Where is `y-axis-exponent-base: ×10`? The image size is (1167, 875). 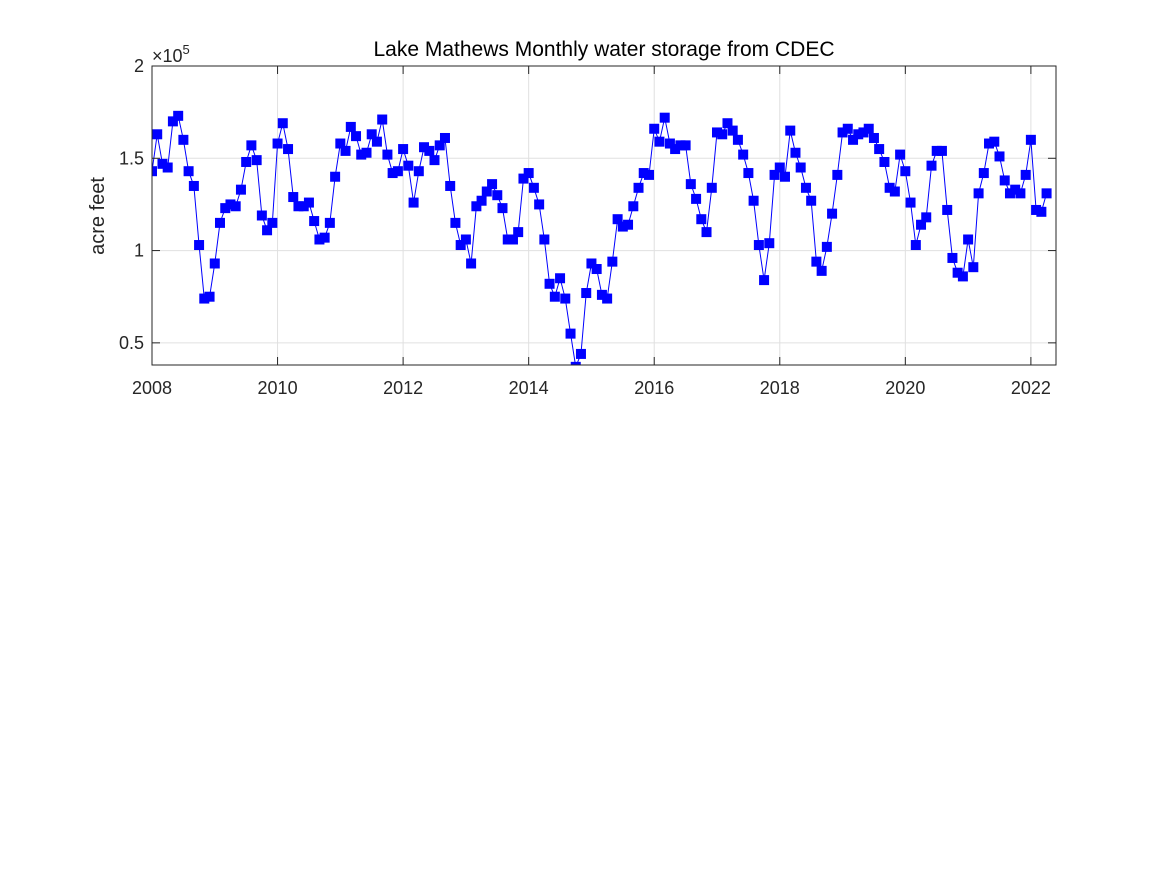
y-axis-exponent-base: ×10 is located at coordinates (167, 56).